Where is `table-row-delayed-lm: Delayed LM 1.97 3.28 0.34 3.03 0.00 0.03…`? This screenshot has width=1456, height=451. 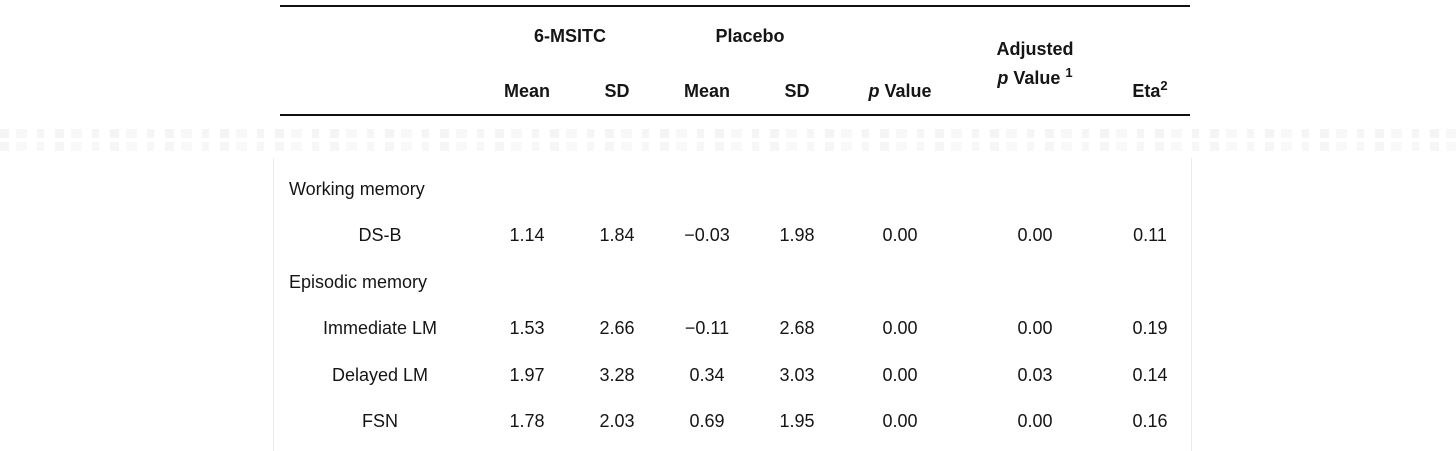 table-row-delayed-lm: Delayed LM 1.97 3.28 0.34 3.03 0.00 0.03… is located at coordinates (735, 375).